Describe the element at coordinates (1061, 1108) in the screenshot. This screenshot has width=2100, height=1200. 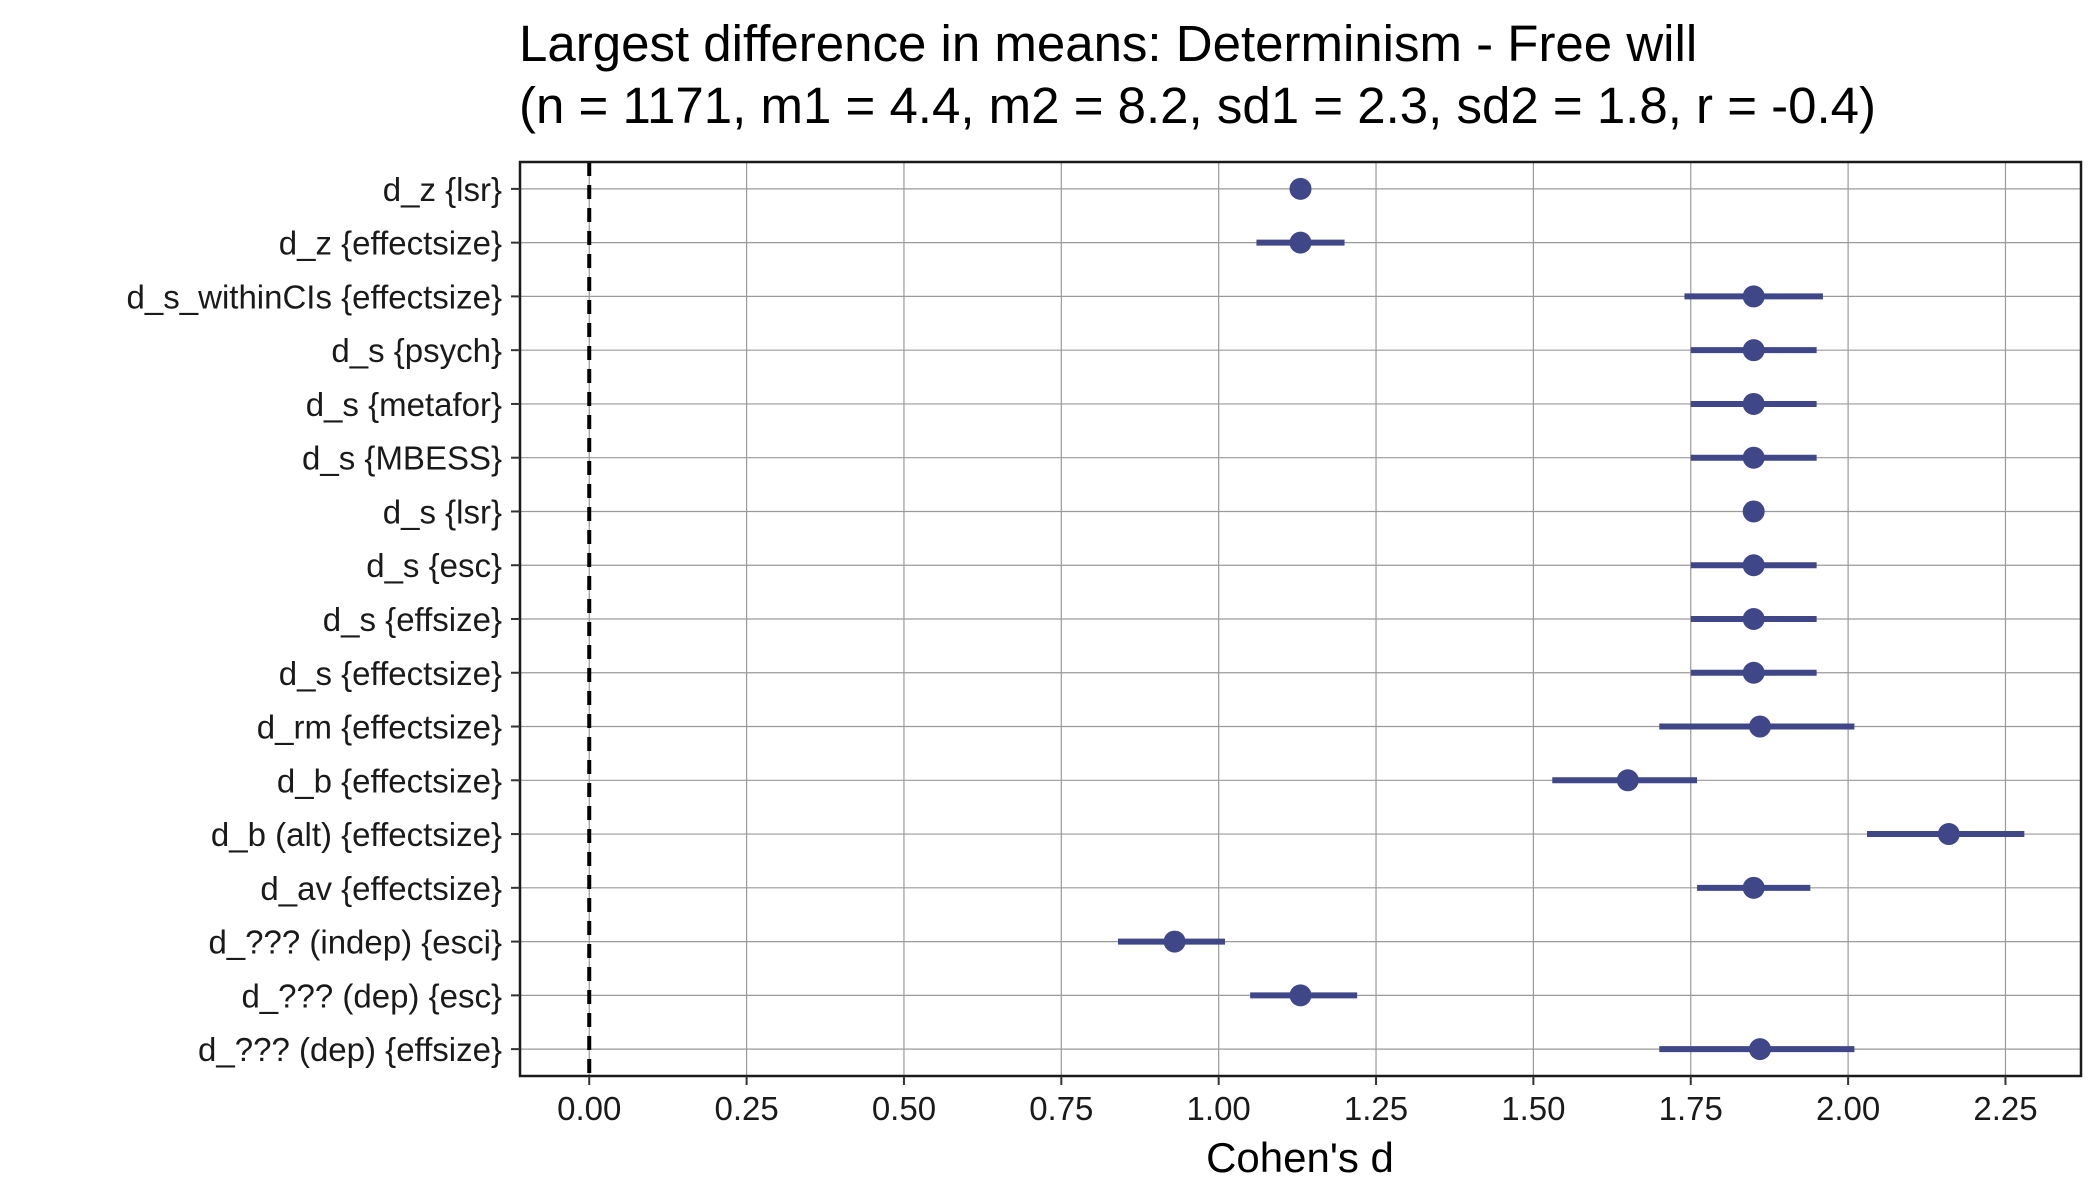
I see `x-tick-label: 0.75` at that location.